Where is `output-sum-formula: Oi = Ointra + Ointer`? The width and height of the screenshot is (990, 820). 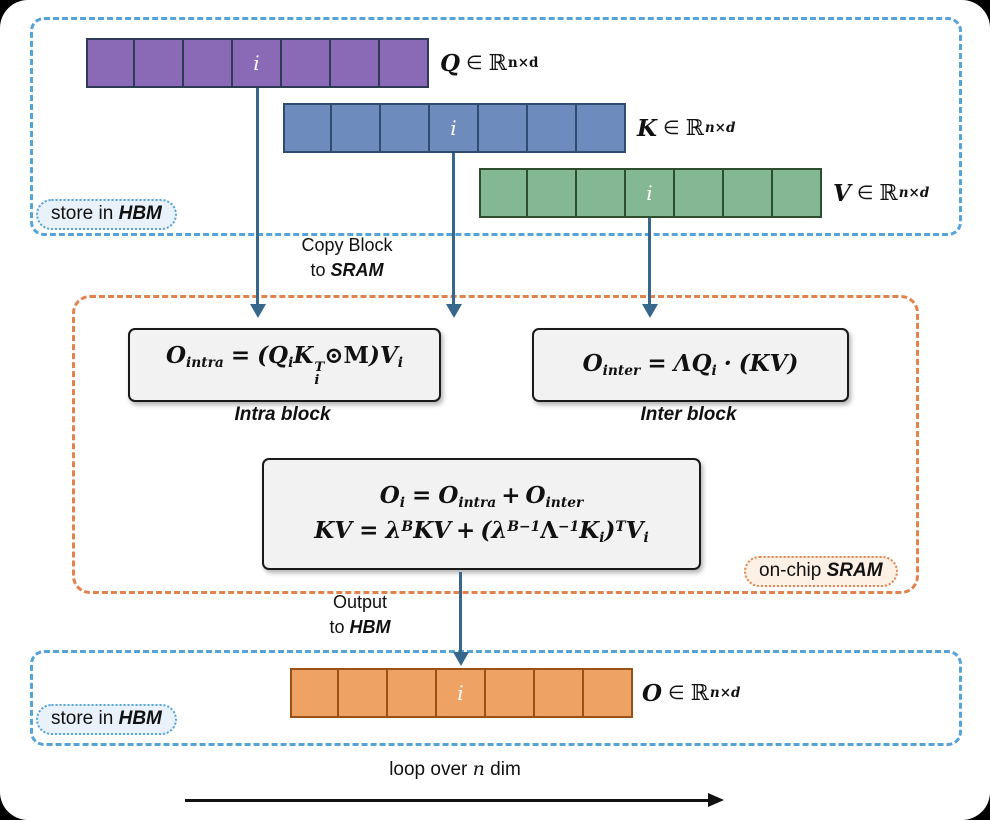
output-sum-formula: Oi = Ointra + Ointer is located at coordinates (481, 496).